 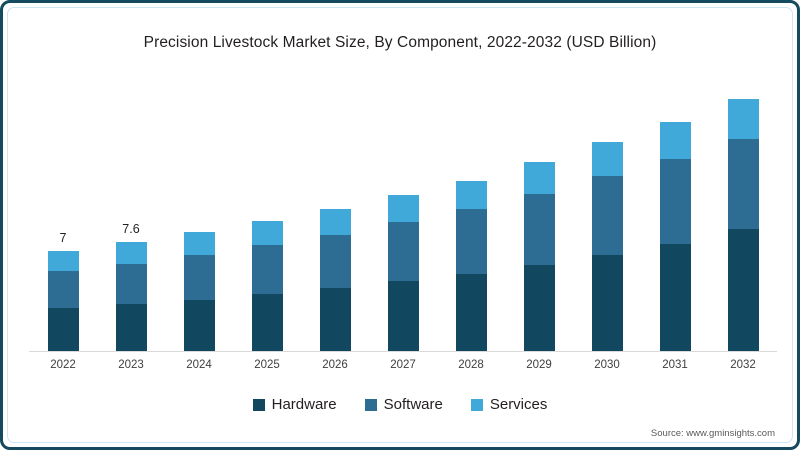 What do you see at coordinates (607, 365) in the screenshot?
I see `x-tick-2030: 2030` at bounding box center [607, 365].